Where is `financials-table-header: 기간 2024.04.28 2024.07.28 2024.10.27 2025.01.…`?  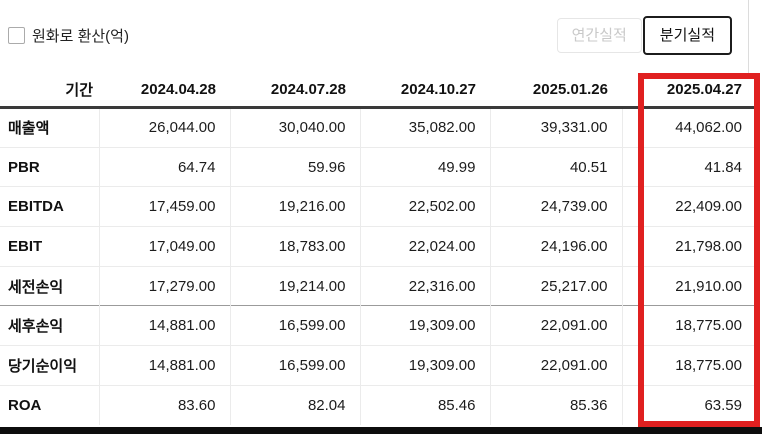
financials-table-header: 기간 2024.04.28 2024.07.28 2024.10.27 2025.01.… is located at coordinates (378, 90).